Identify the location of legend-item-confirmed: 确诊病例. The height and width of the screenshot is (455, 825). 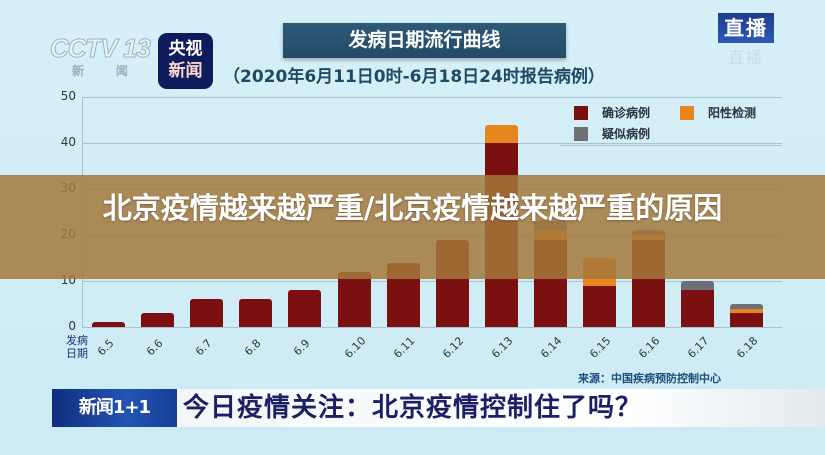
(612, 112).